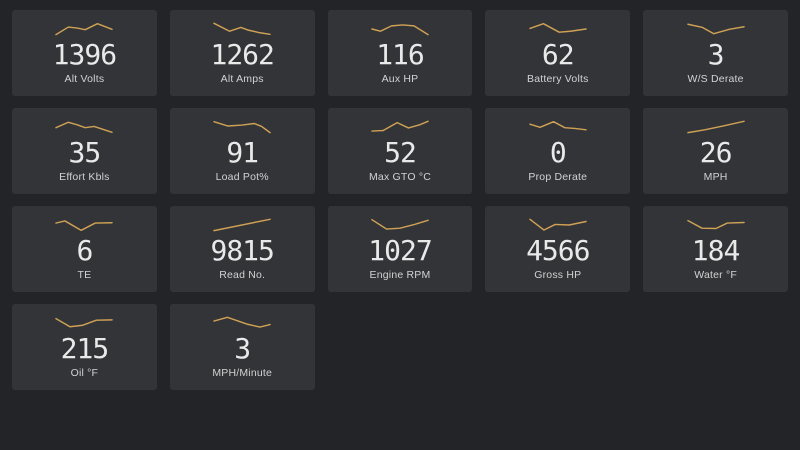 This screenshot has height=450, width=800. Describe the element at coordinates (558, 78) in the screenshot. I see `stat-label: Battery Volts` at that location.